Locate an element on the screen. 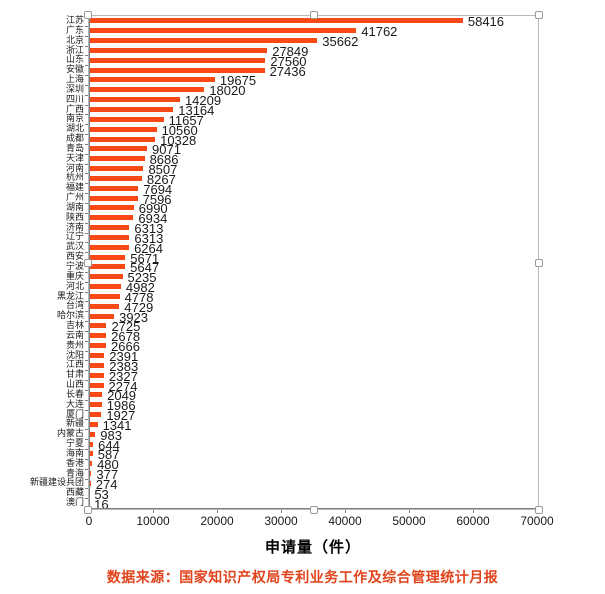 Image resolution: width=605 pixels, height=594 pixels. bar-value-label: 587 is located at coordinates (108, 455).